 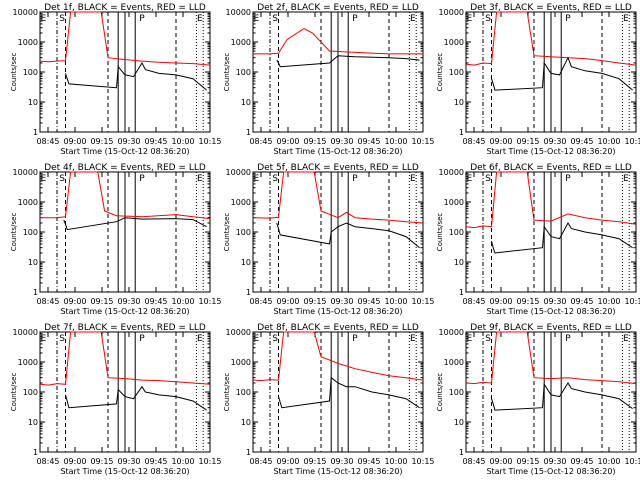 What do you see at coordinates (338, 328) in the screenshot?
I see `panel-title: Det 8f, BLACK = Events, RED = LLD` at bounding box center [338, 328].